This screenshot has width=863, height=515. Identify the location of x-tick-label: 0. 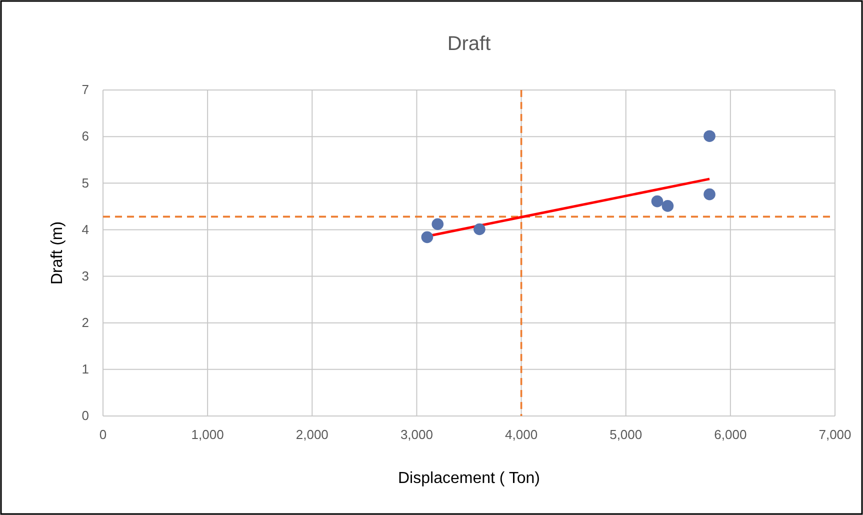
(103, 434).